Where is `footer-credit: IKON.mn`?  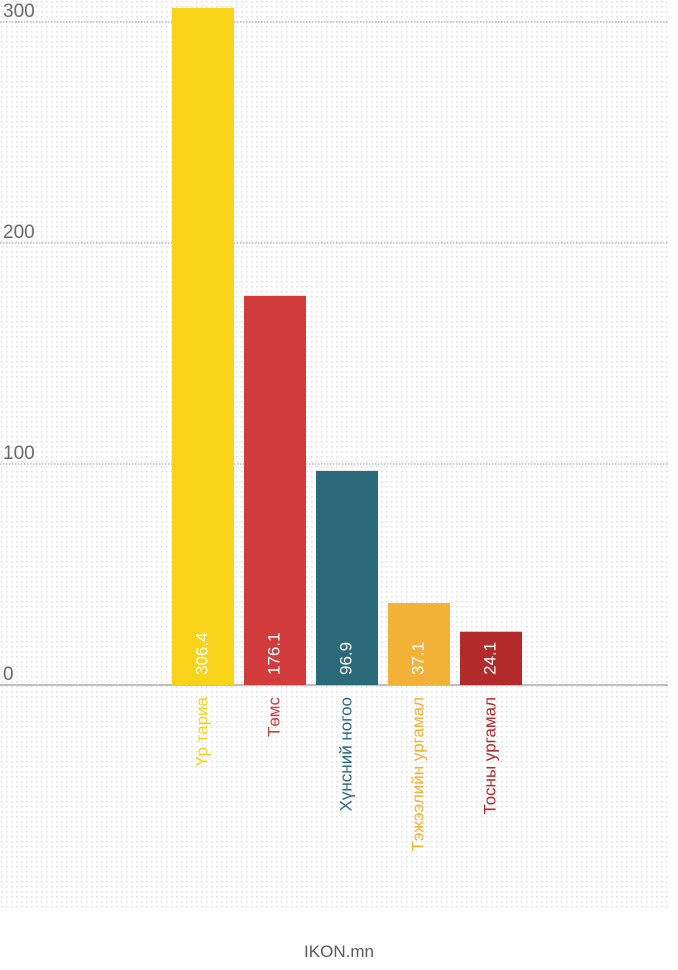
footer-credit: IKON.mn is located at coordinates (339, 951).